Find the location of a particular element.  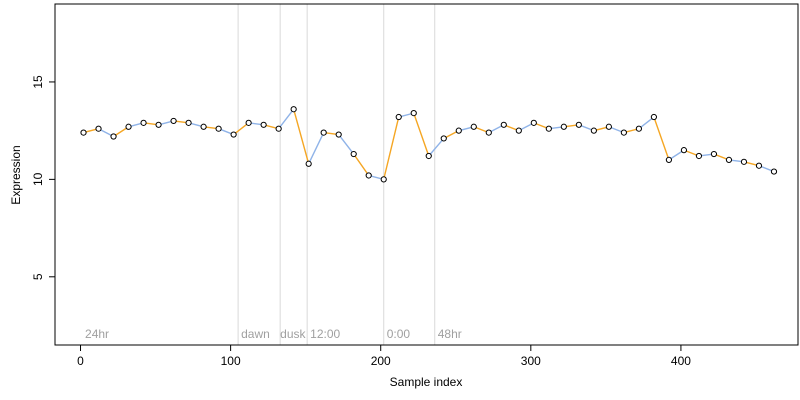

y-axis: 5 10 15 is located at coordinates (43, 177).